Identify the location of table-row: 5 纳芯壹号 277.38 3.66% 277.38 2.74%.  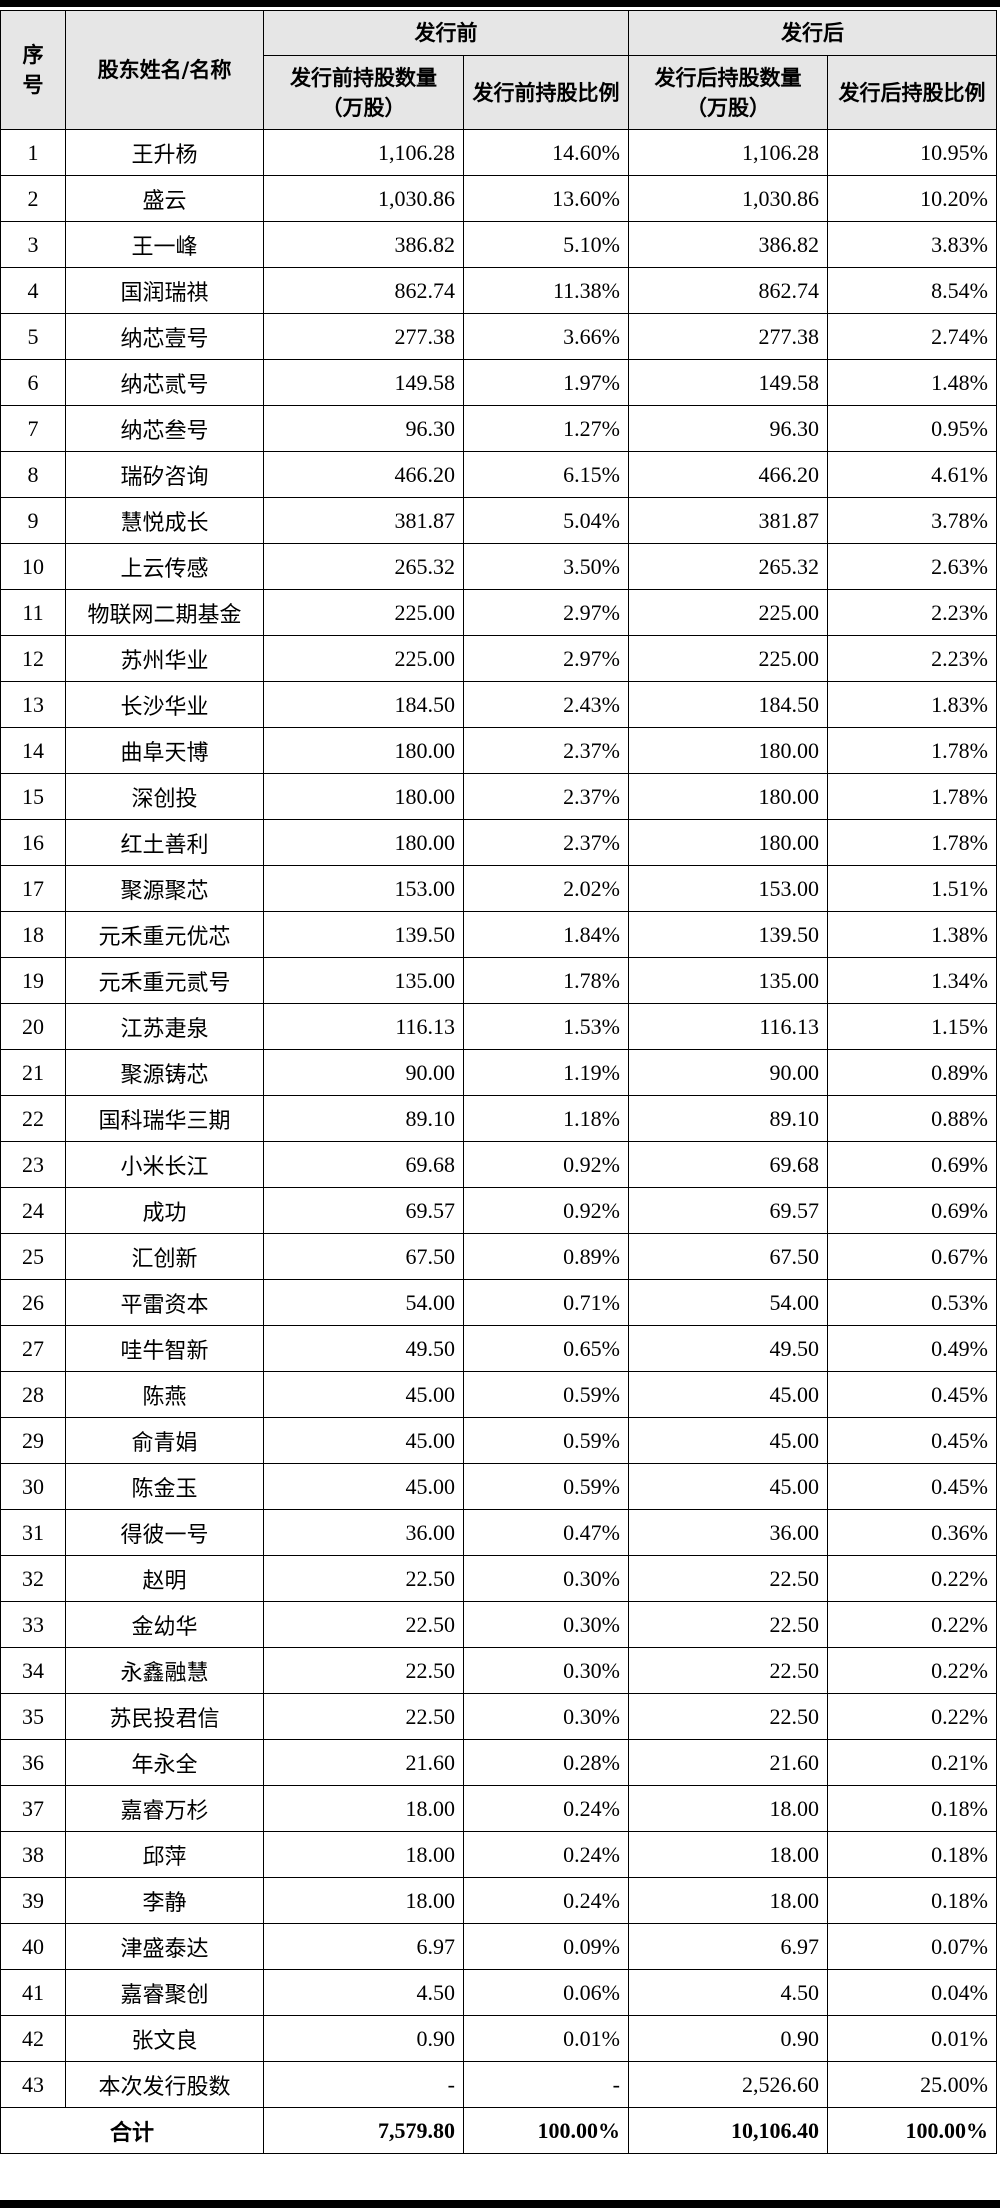
(498, 336).